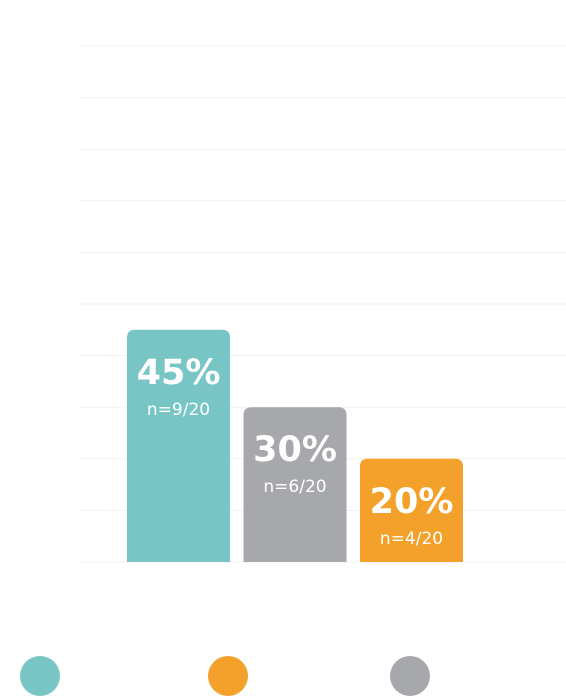 This screenshot has width=566, height=697. What do you see at coordinates (412, 502) in the screenshot?
I see `value-label: 20%` at bounding box center [412, 502].